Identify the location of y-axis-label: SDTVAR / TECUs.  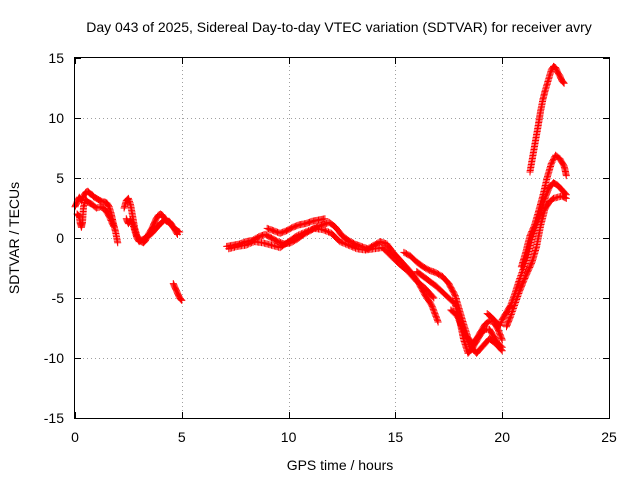
(14, 238).